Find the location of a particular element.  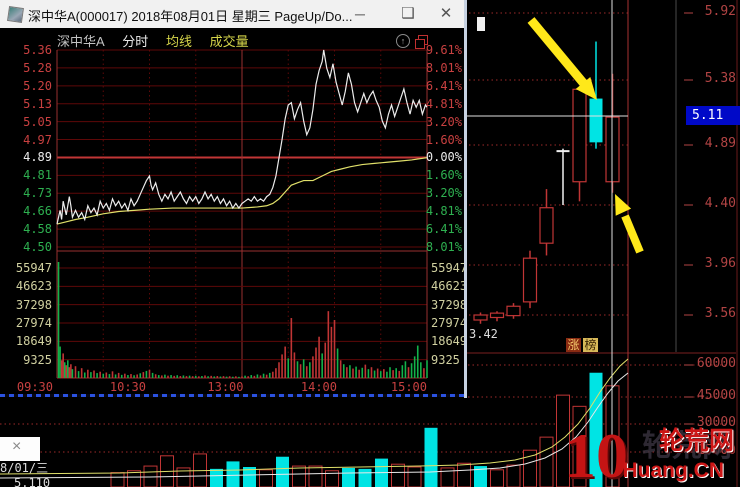

daily-volume-axis-label: 45000 is located at coordinates (716, 395).